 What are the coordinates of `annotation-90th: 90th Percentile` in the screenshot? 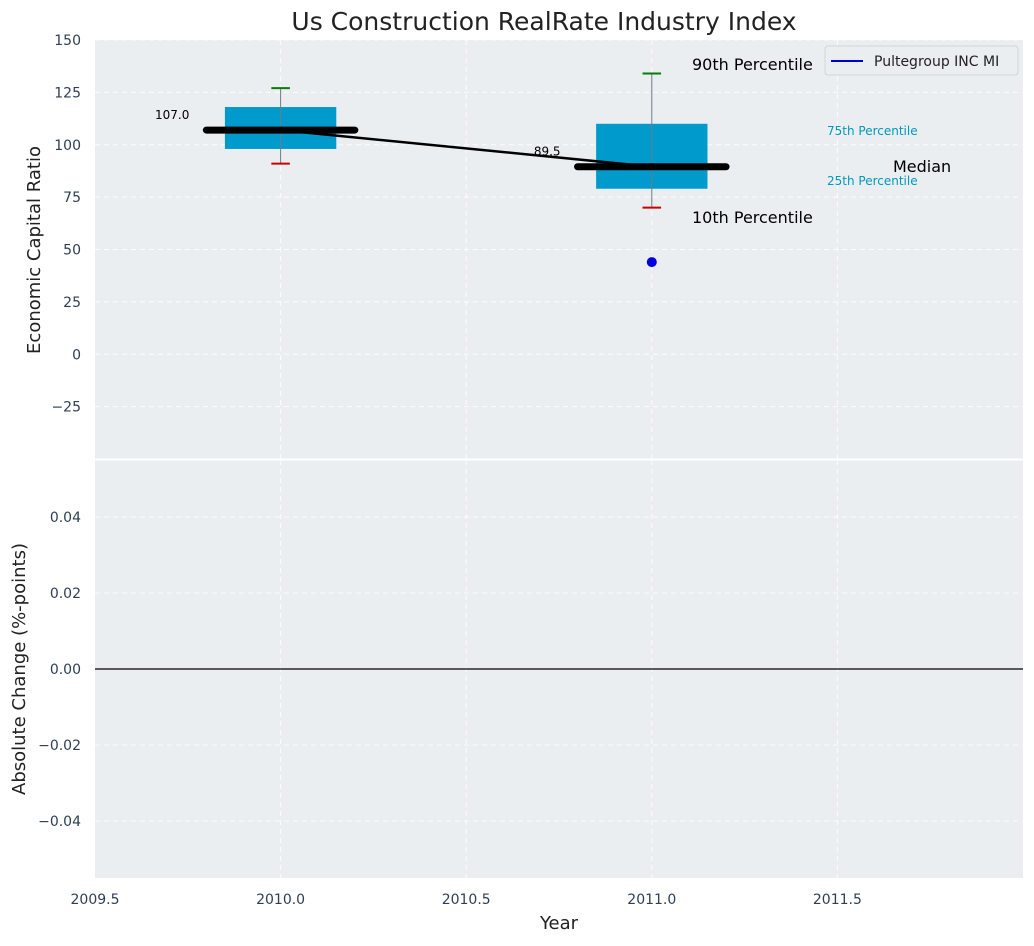 It's located at (752, 64).